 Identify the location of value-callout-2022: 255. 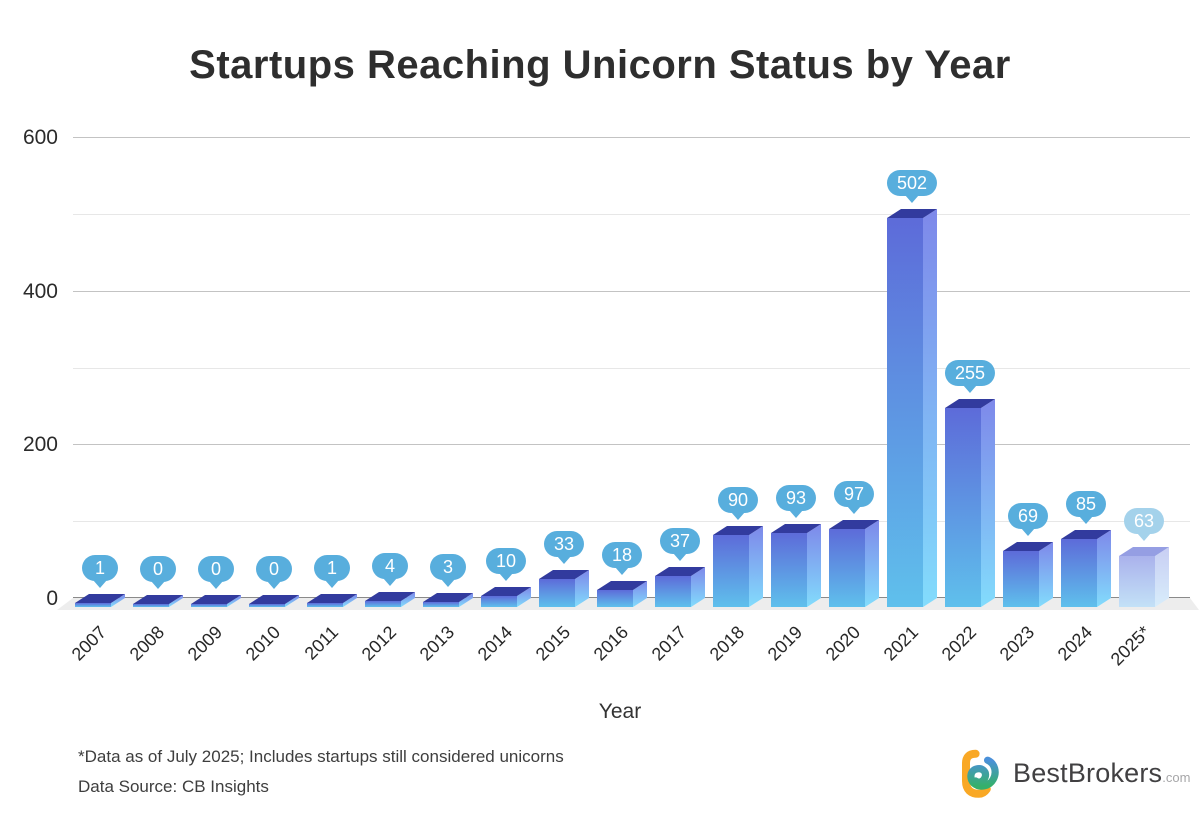
(970, 376).